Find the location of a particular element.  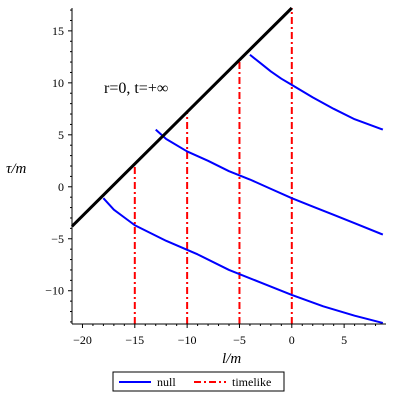

legend-timelike-label: timelike is located at coordinates (251, 382).